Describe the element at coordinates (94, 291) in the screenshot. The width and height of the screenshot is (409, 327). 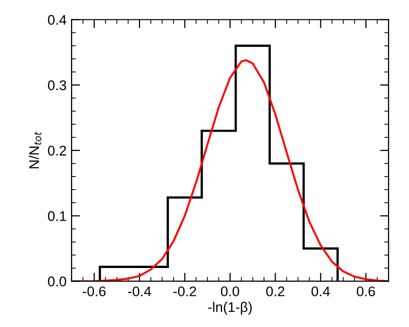
I see `x-tick-label: -0.6` at that location.